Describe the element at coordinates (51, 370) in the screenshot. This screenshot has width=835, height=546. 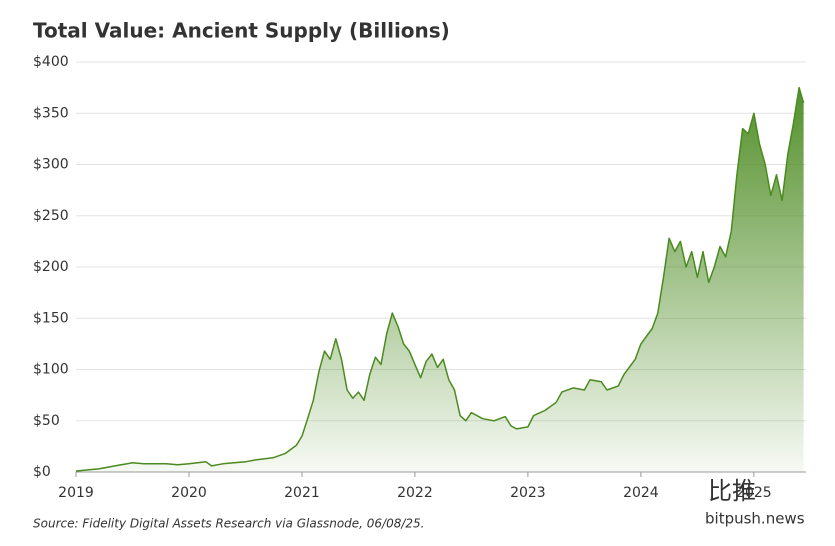
I see `y-tick-label: $100` at that location.